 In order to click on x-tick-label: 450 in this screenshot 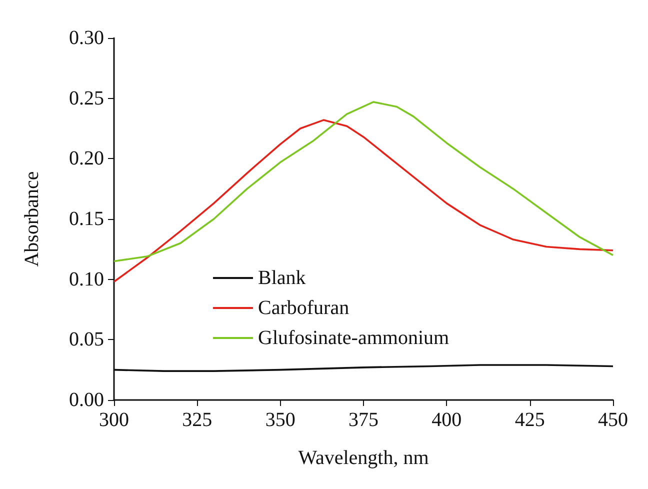, I will do `click(613, 420)`.